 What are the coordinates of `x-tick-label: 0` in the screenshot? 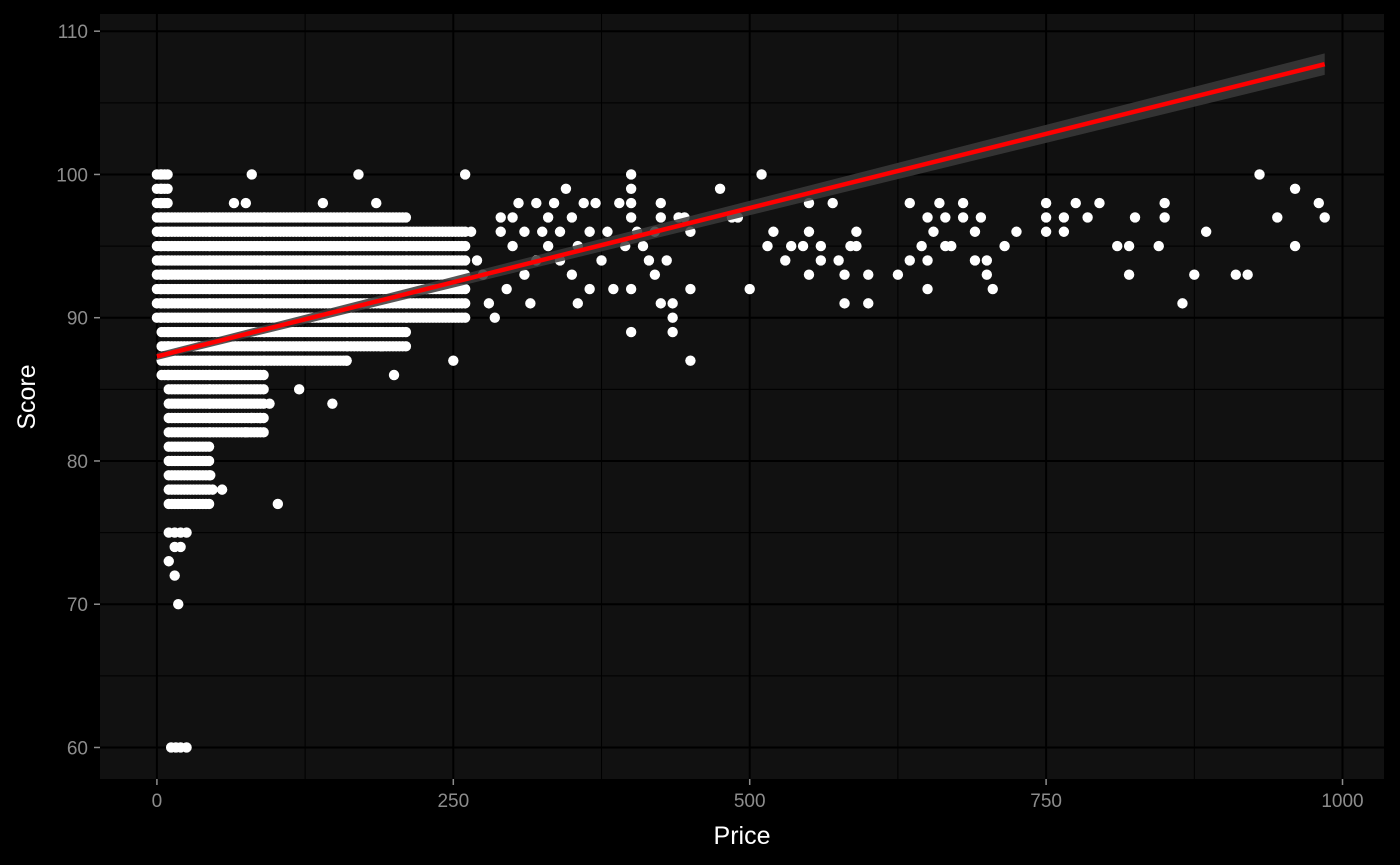 It's located at (157, 801).